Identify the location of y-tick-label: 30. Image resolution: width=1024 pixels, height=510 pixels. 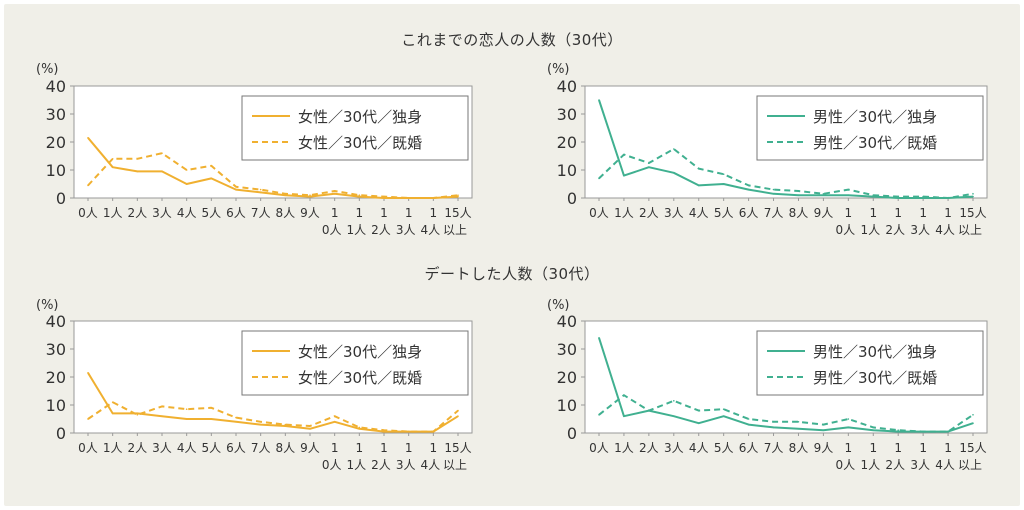
(56, 349).